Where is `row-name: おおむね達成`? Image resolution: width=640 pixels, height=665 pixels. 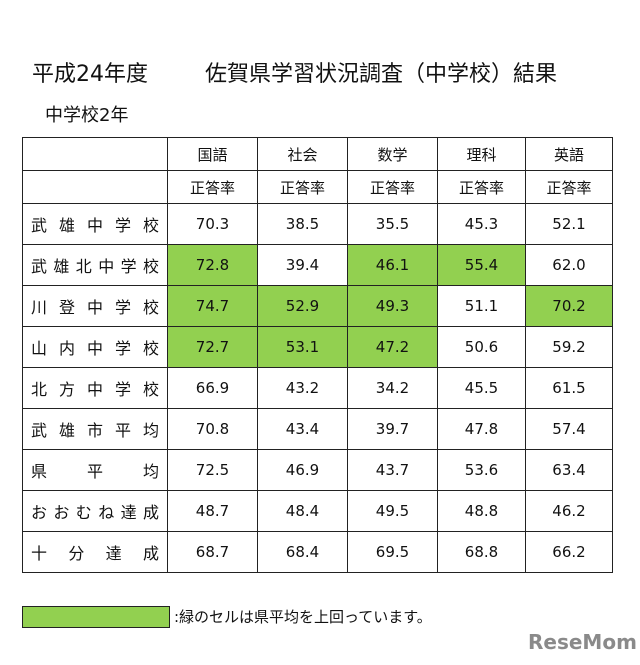
row-name: おおむね達成 is located at coordinates (95, 511).